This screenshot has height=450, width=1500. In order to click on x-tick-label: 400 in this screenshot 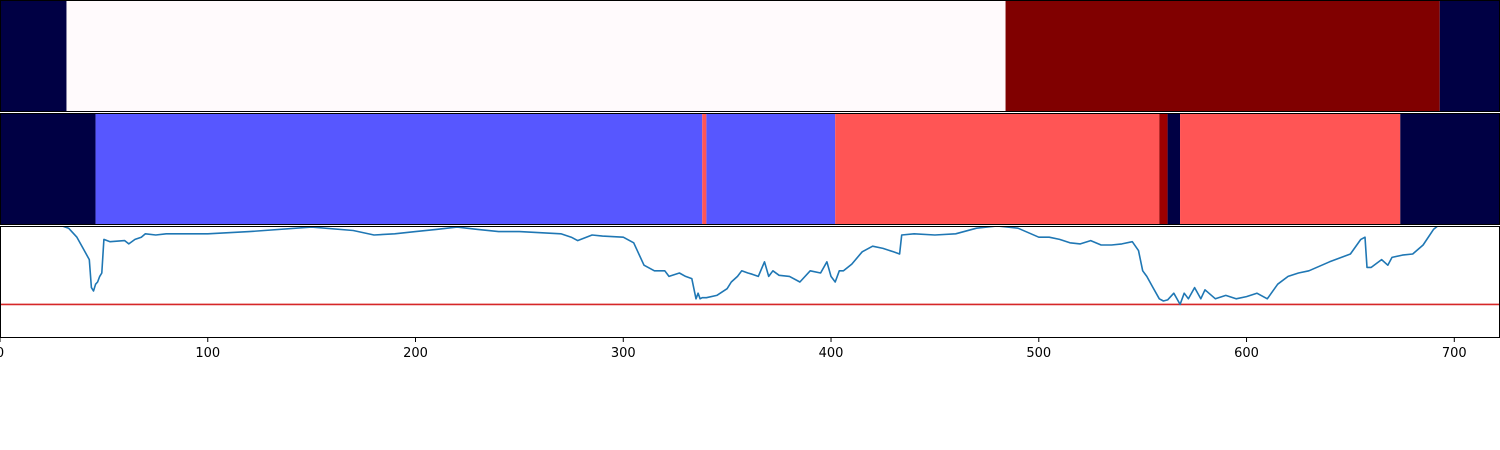, I will do `click(831, 353)`.